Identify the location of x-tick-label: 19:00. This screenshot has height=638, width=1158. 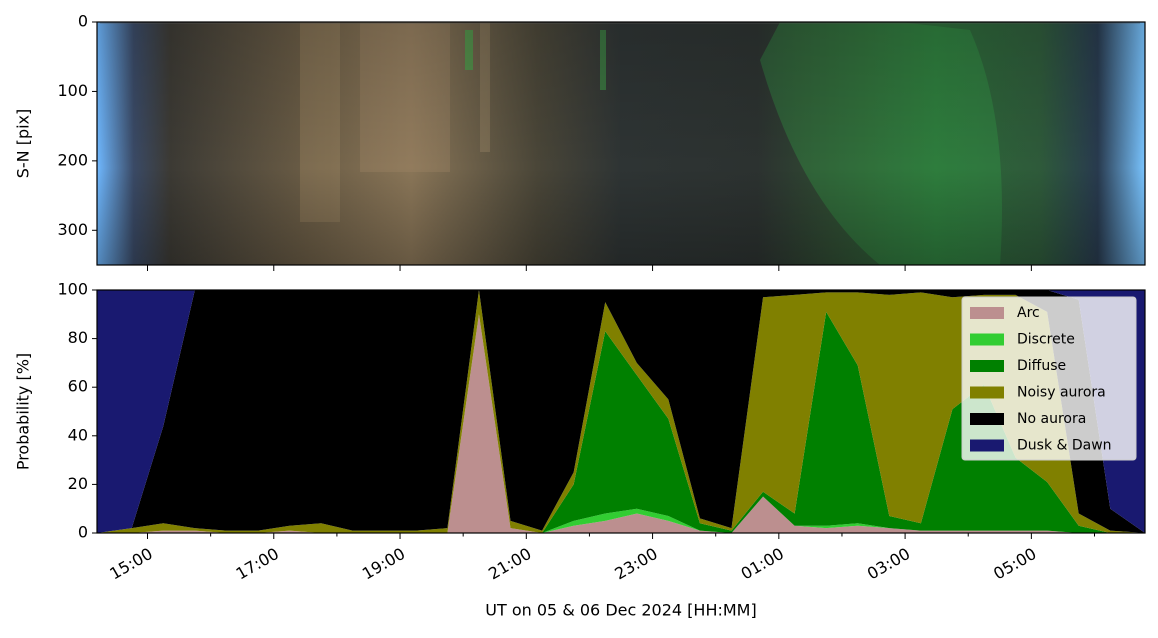
(383, 564).